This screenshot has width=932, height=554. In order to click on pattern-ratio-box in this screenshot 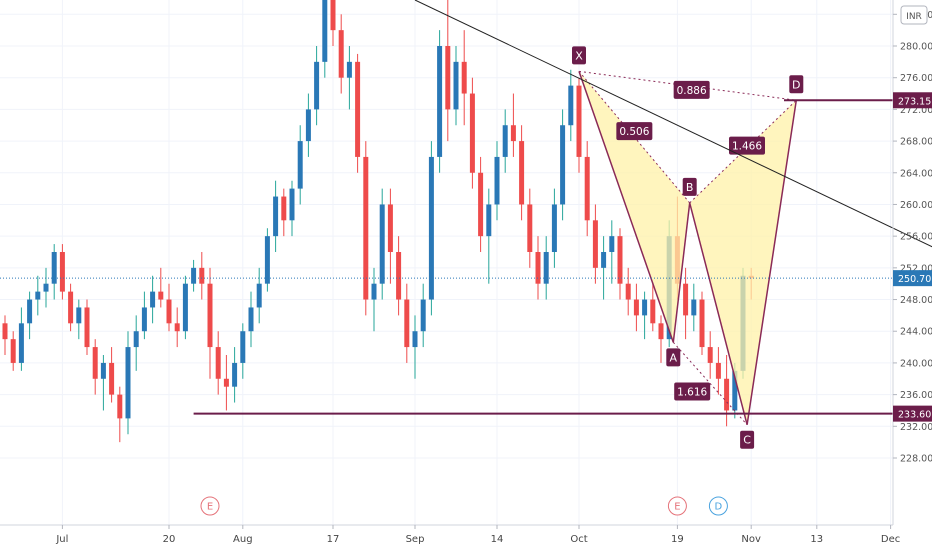, I will do `click(634, 131)`.